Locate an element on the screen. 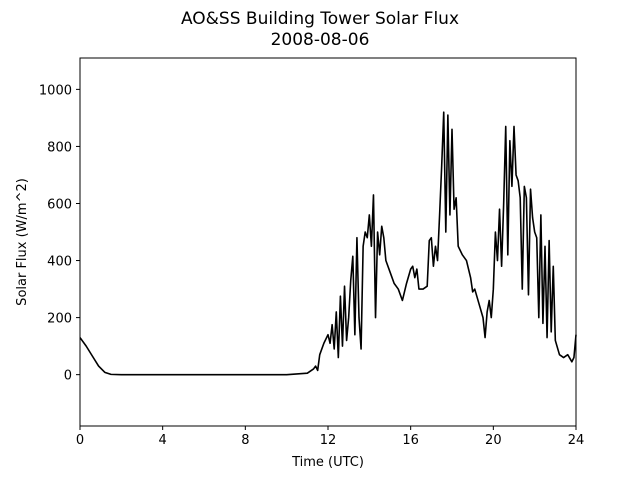 This screenshot has height=480, width=640. x-axis-label: Time (UTC) is located at coordinates (327, 462).